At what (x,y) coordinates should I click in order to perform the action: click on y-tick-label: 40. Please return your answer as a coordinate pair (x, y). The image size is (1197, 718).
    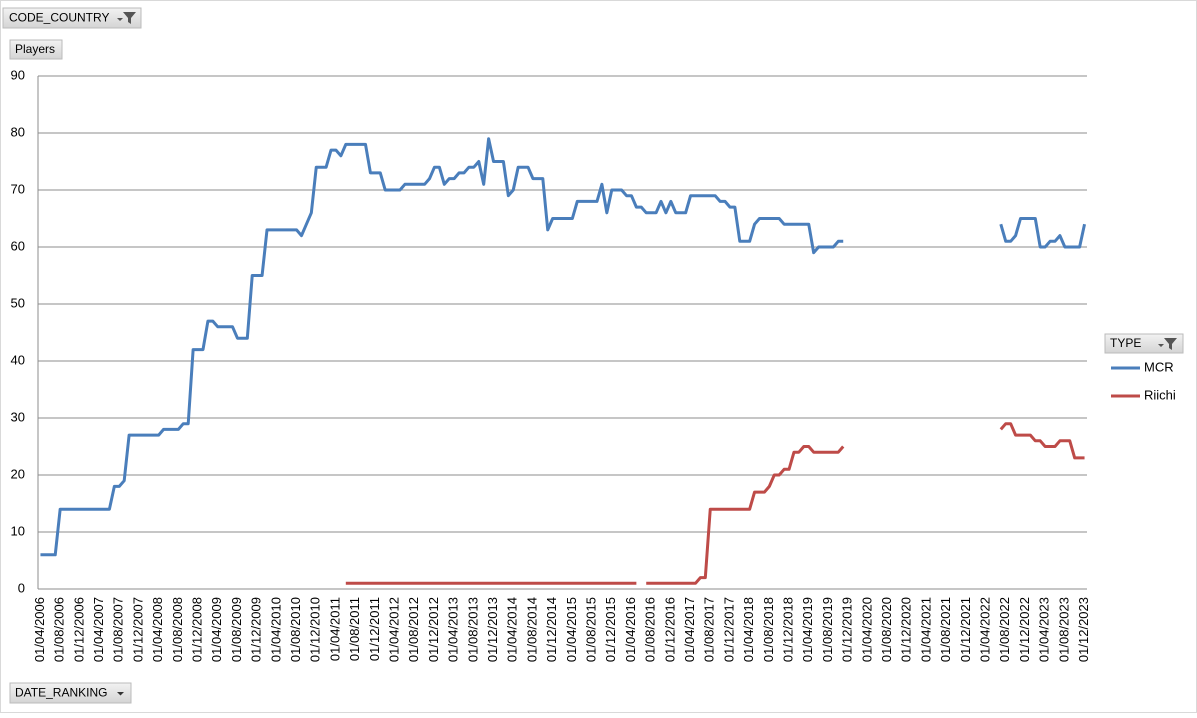
    Looking at the image, I should click on (18, 359).